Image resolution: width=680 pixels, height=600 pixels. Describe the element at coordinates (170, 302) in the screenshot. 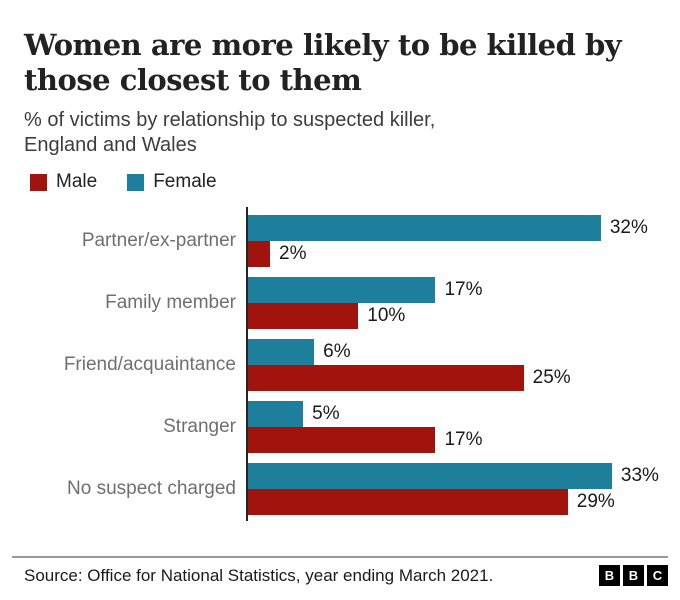

I see `category-label: Family member` at that location.